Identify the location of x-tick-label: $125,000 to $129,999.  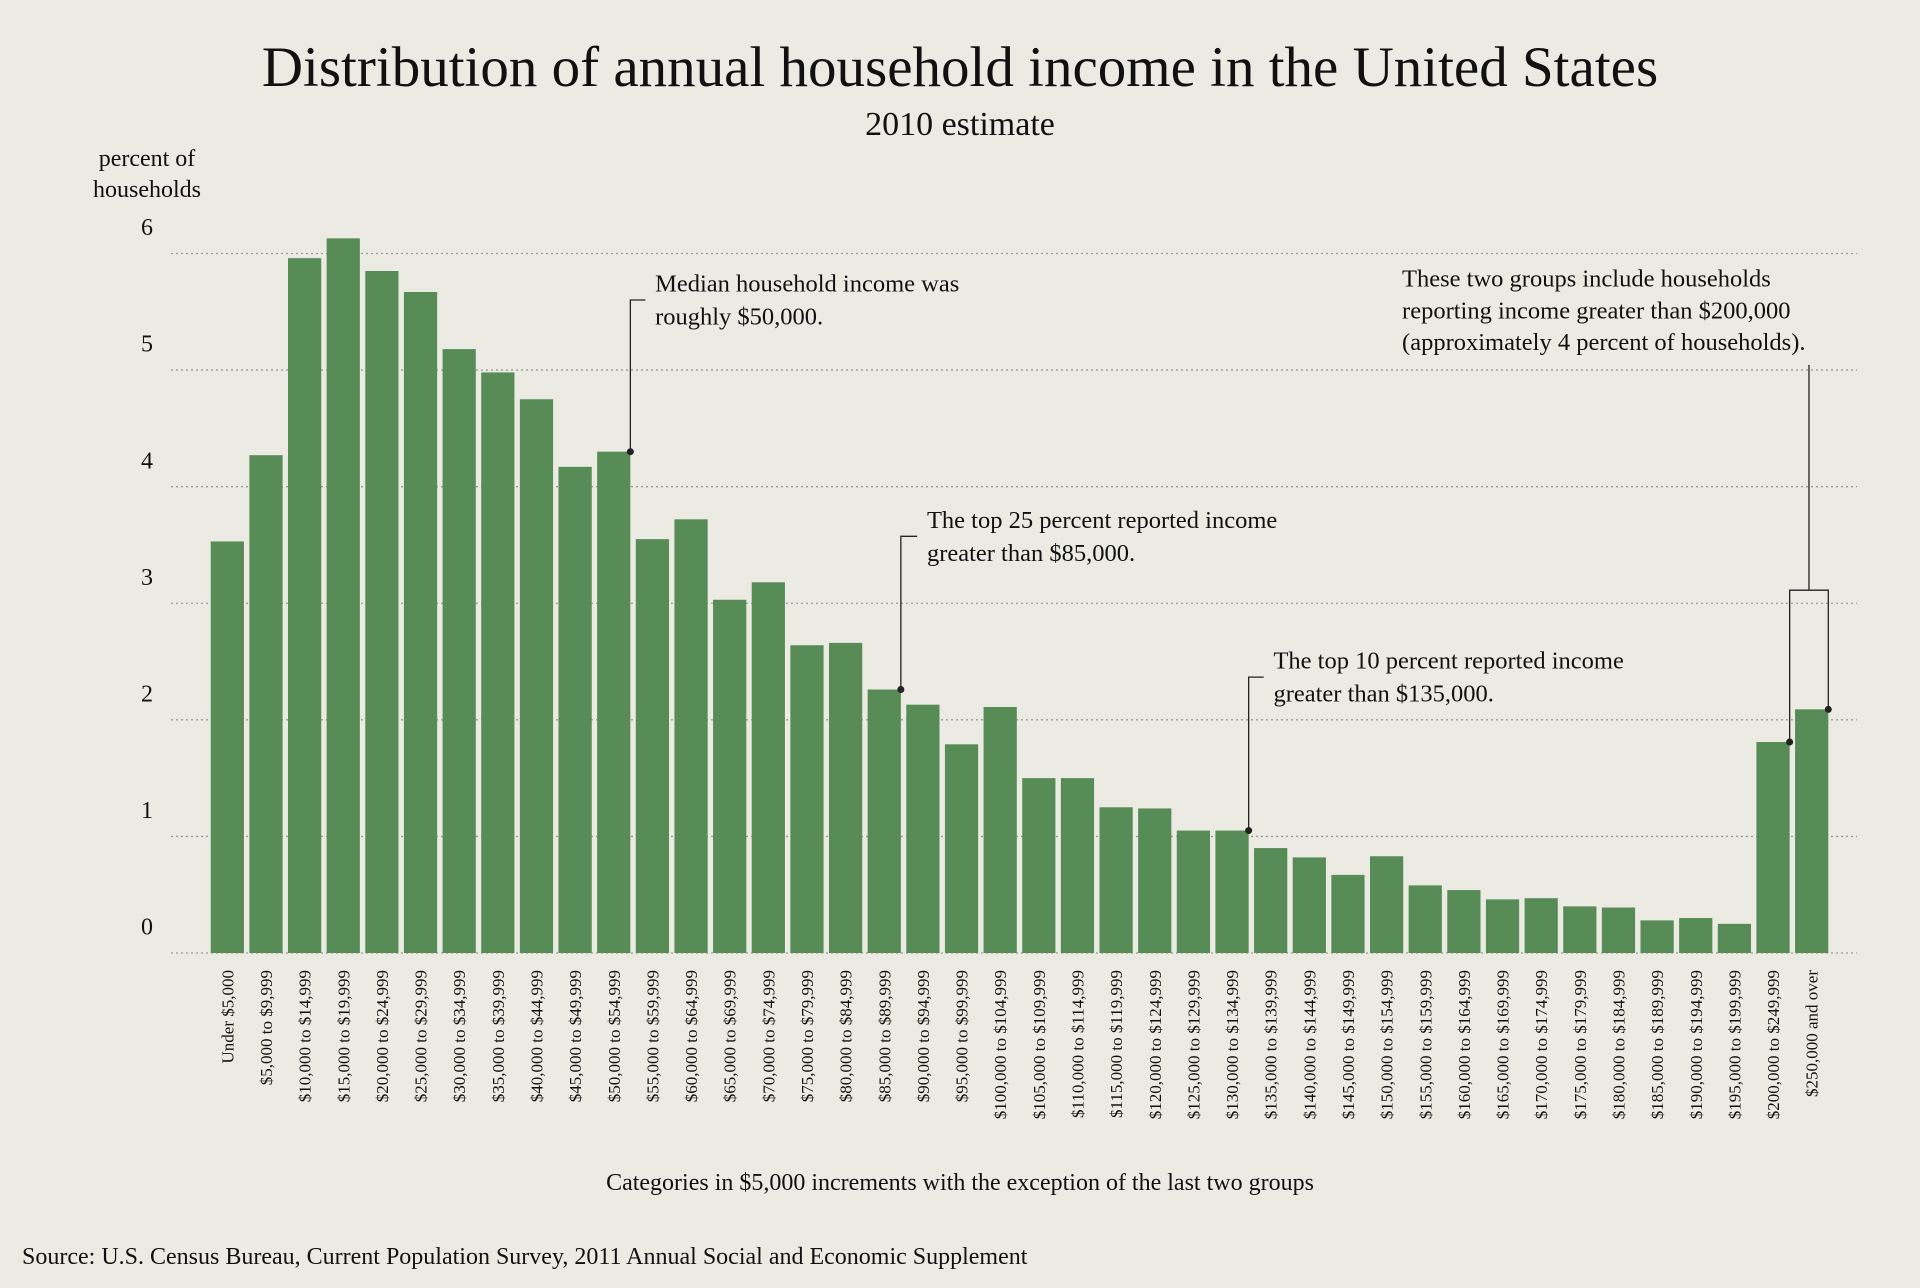
(1193, 1044).